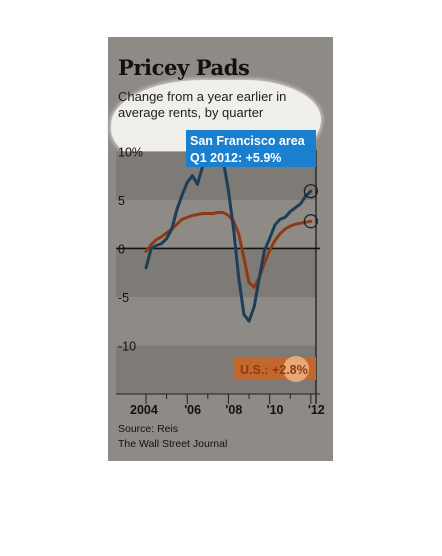 Image resolution: width=442 pixels, height=556 pixels. Describe the element at coordinates (310, 191) in the screenshot. I see `endpoint-marker-san-francisco` at that location.